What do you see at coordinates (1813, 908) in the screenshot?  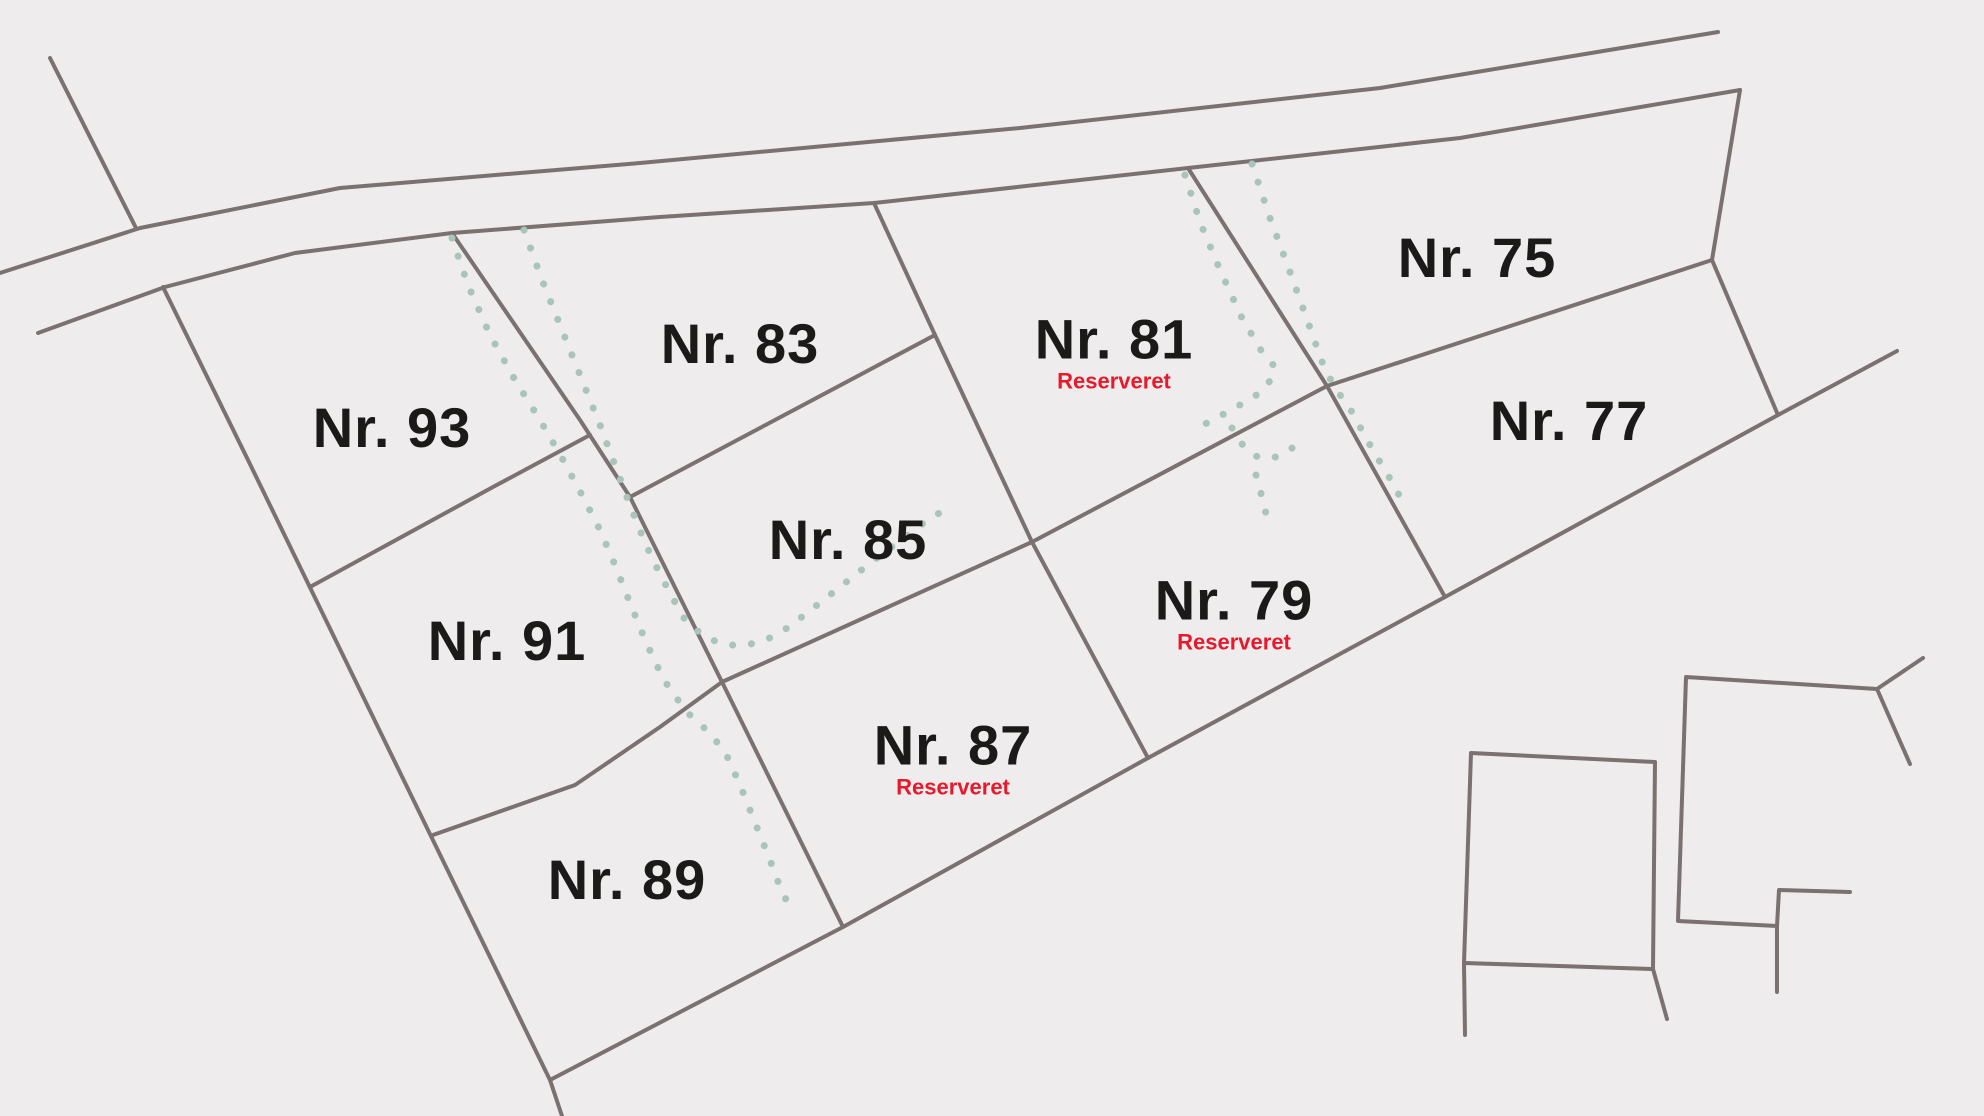 I see `neighbor-parcel-right-notch` at bounding box center [1813, 908].